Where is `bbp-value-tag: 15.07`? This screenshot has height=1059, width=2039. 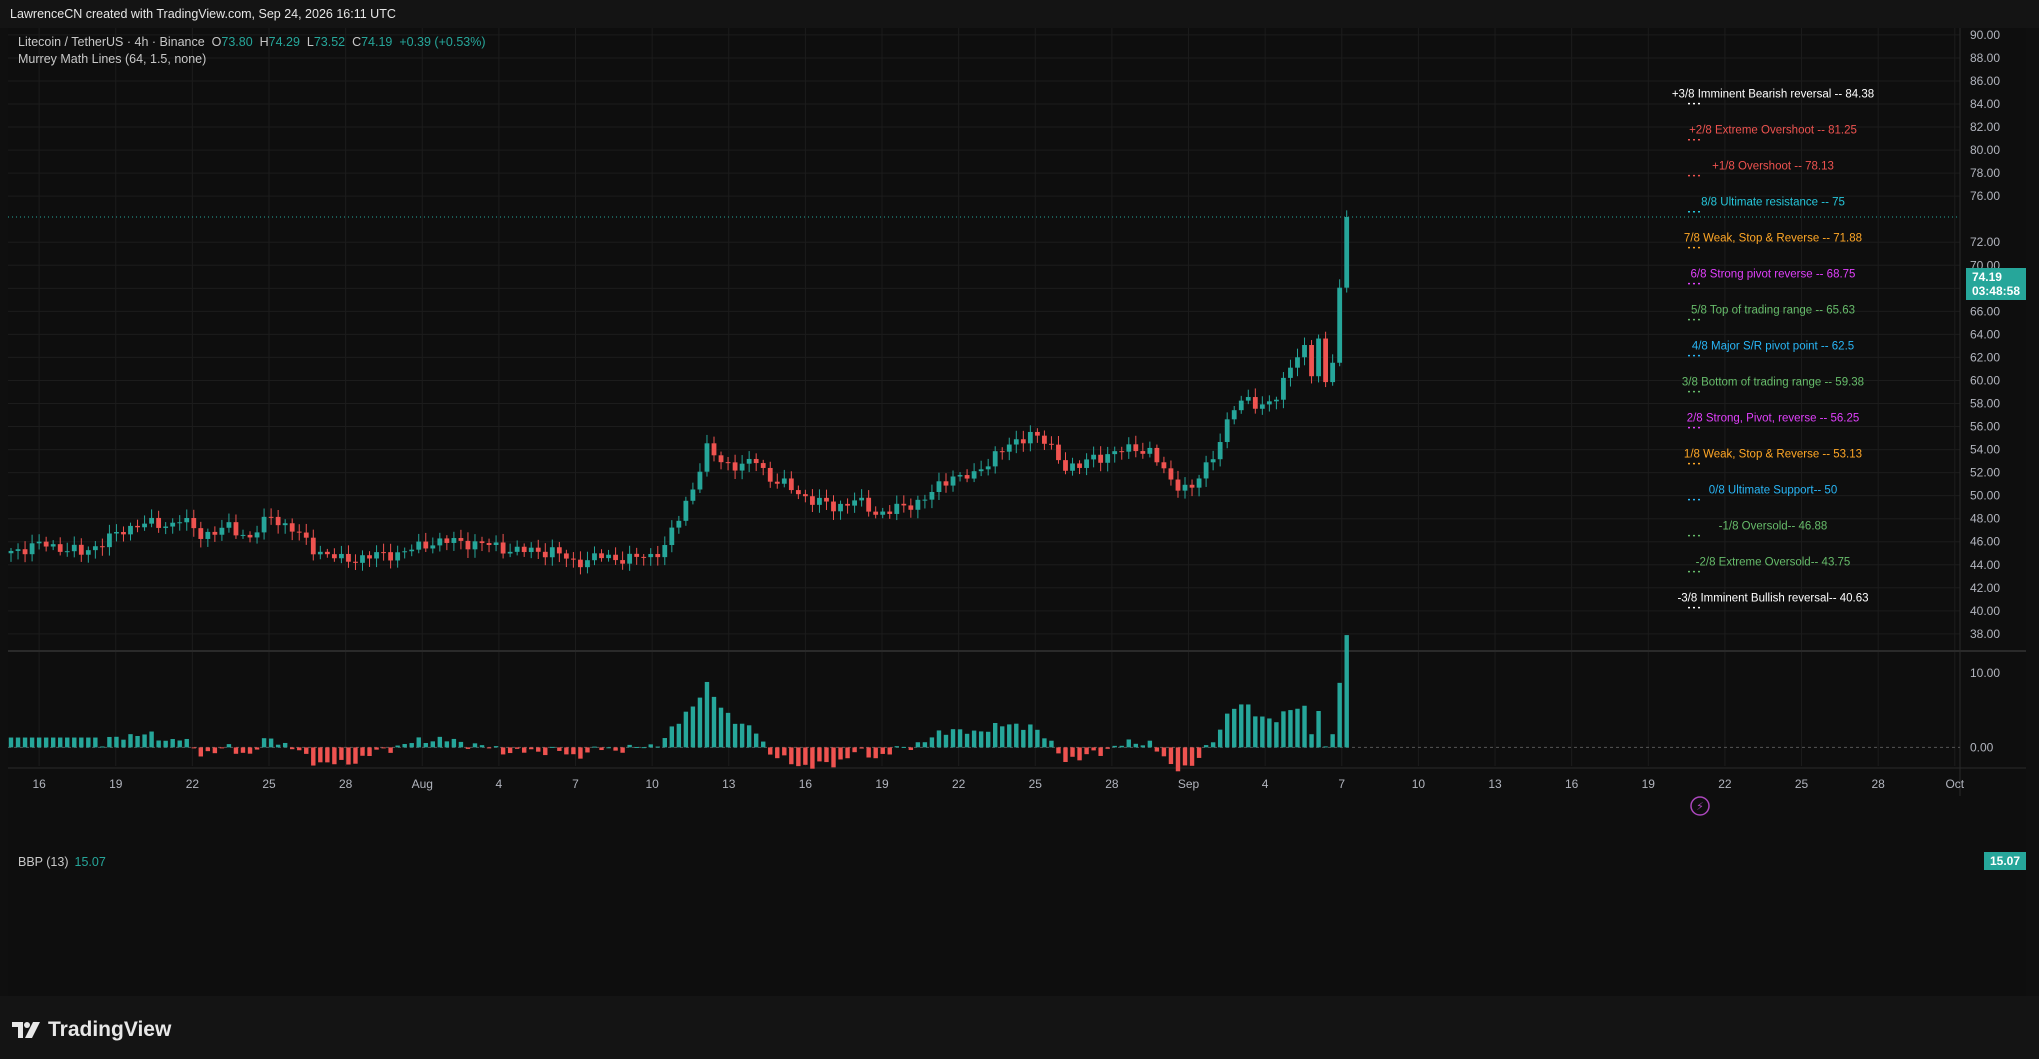 bbp-value-tag: 15.07 is located at coordinates (2004, 861).